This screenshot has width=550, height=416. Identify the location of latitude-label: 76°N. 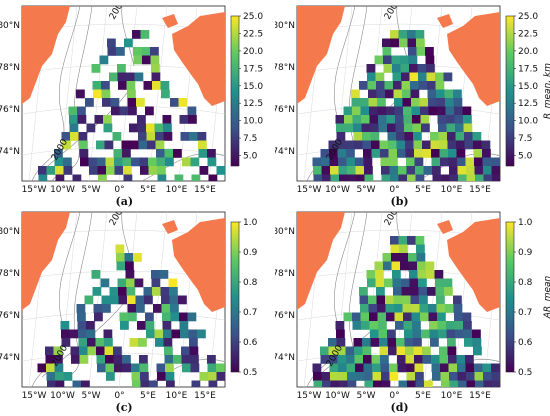
(285, 110).